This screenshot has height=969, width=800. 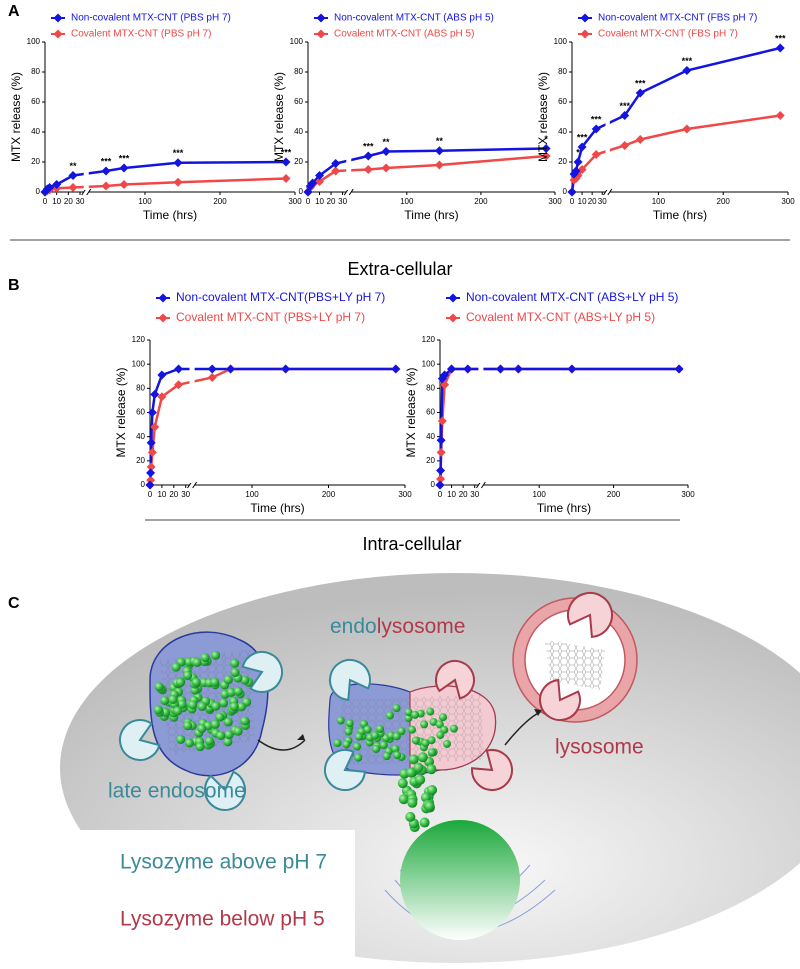 What do you see at coordinates (14, 603) in the screenshot?
I see `panel-label: C` at bounding box center [14, 603].